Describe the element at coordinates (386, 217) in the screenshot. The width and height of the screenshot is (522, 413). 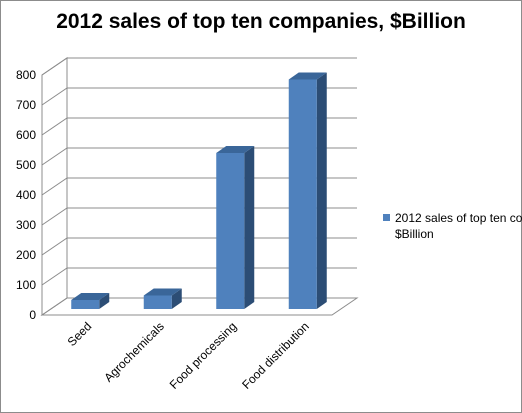
I see `legend-swatch` at that location.